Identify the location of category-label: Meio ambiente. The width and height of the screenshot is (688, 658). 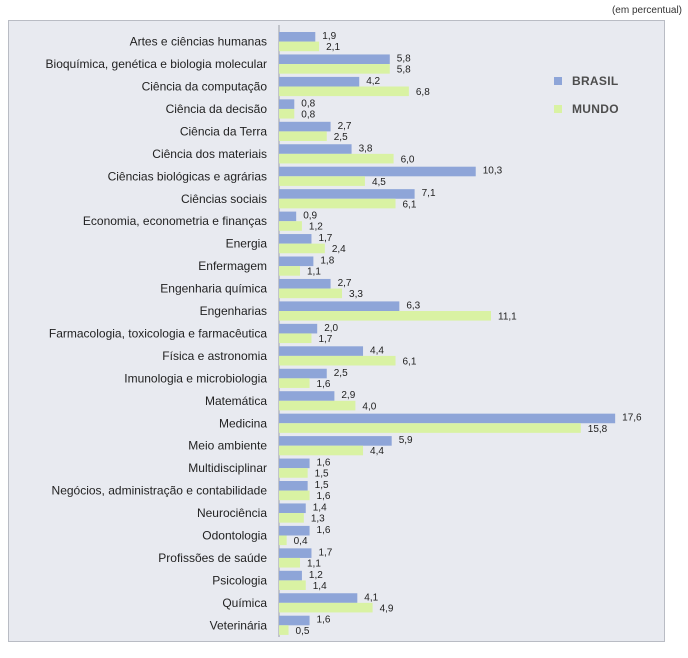
(227, 446).